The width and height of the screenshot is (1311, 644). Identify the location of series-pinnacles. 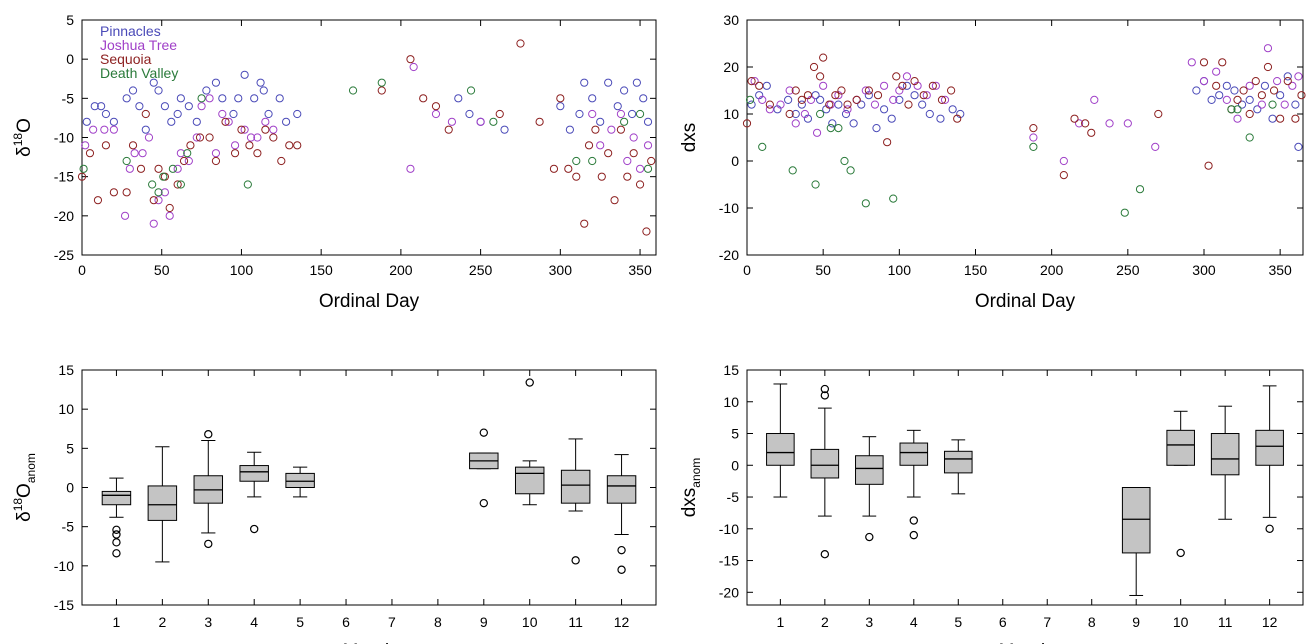
(367, 102).